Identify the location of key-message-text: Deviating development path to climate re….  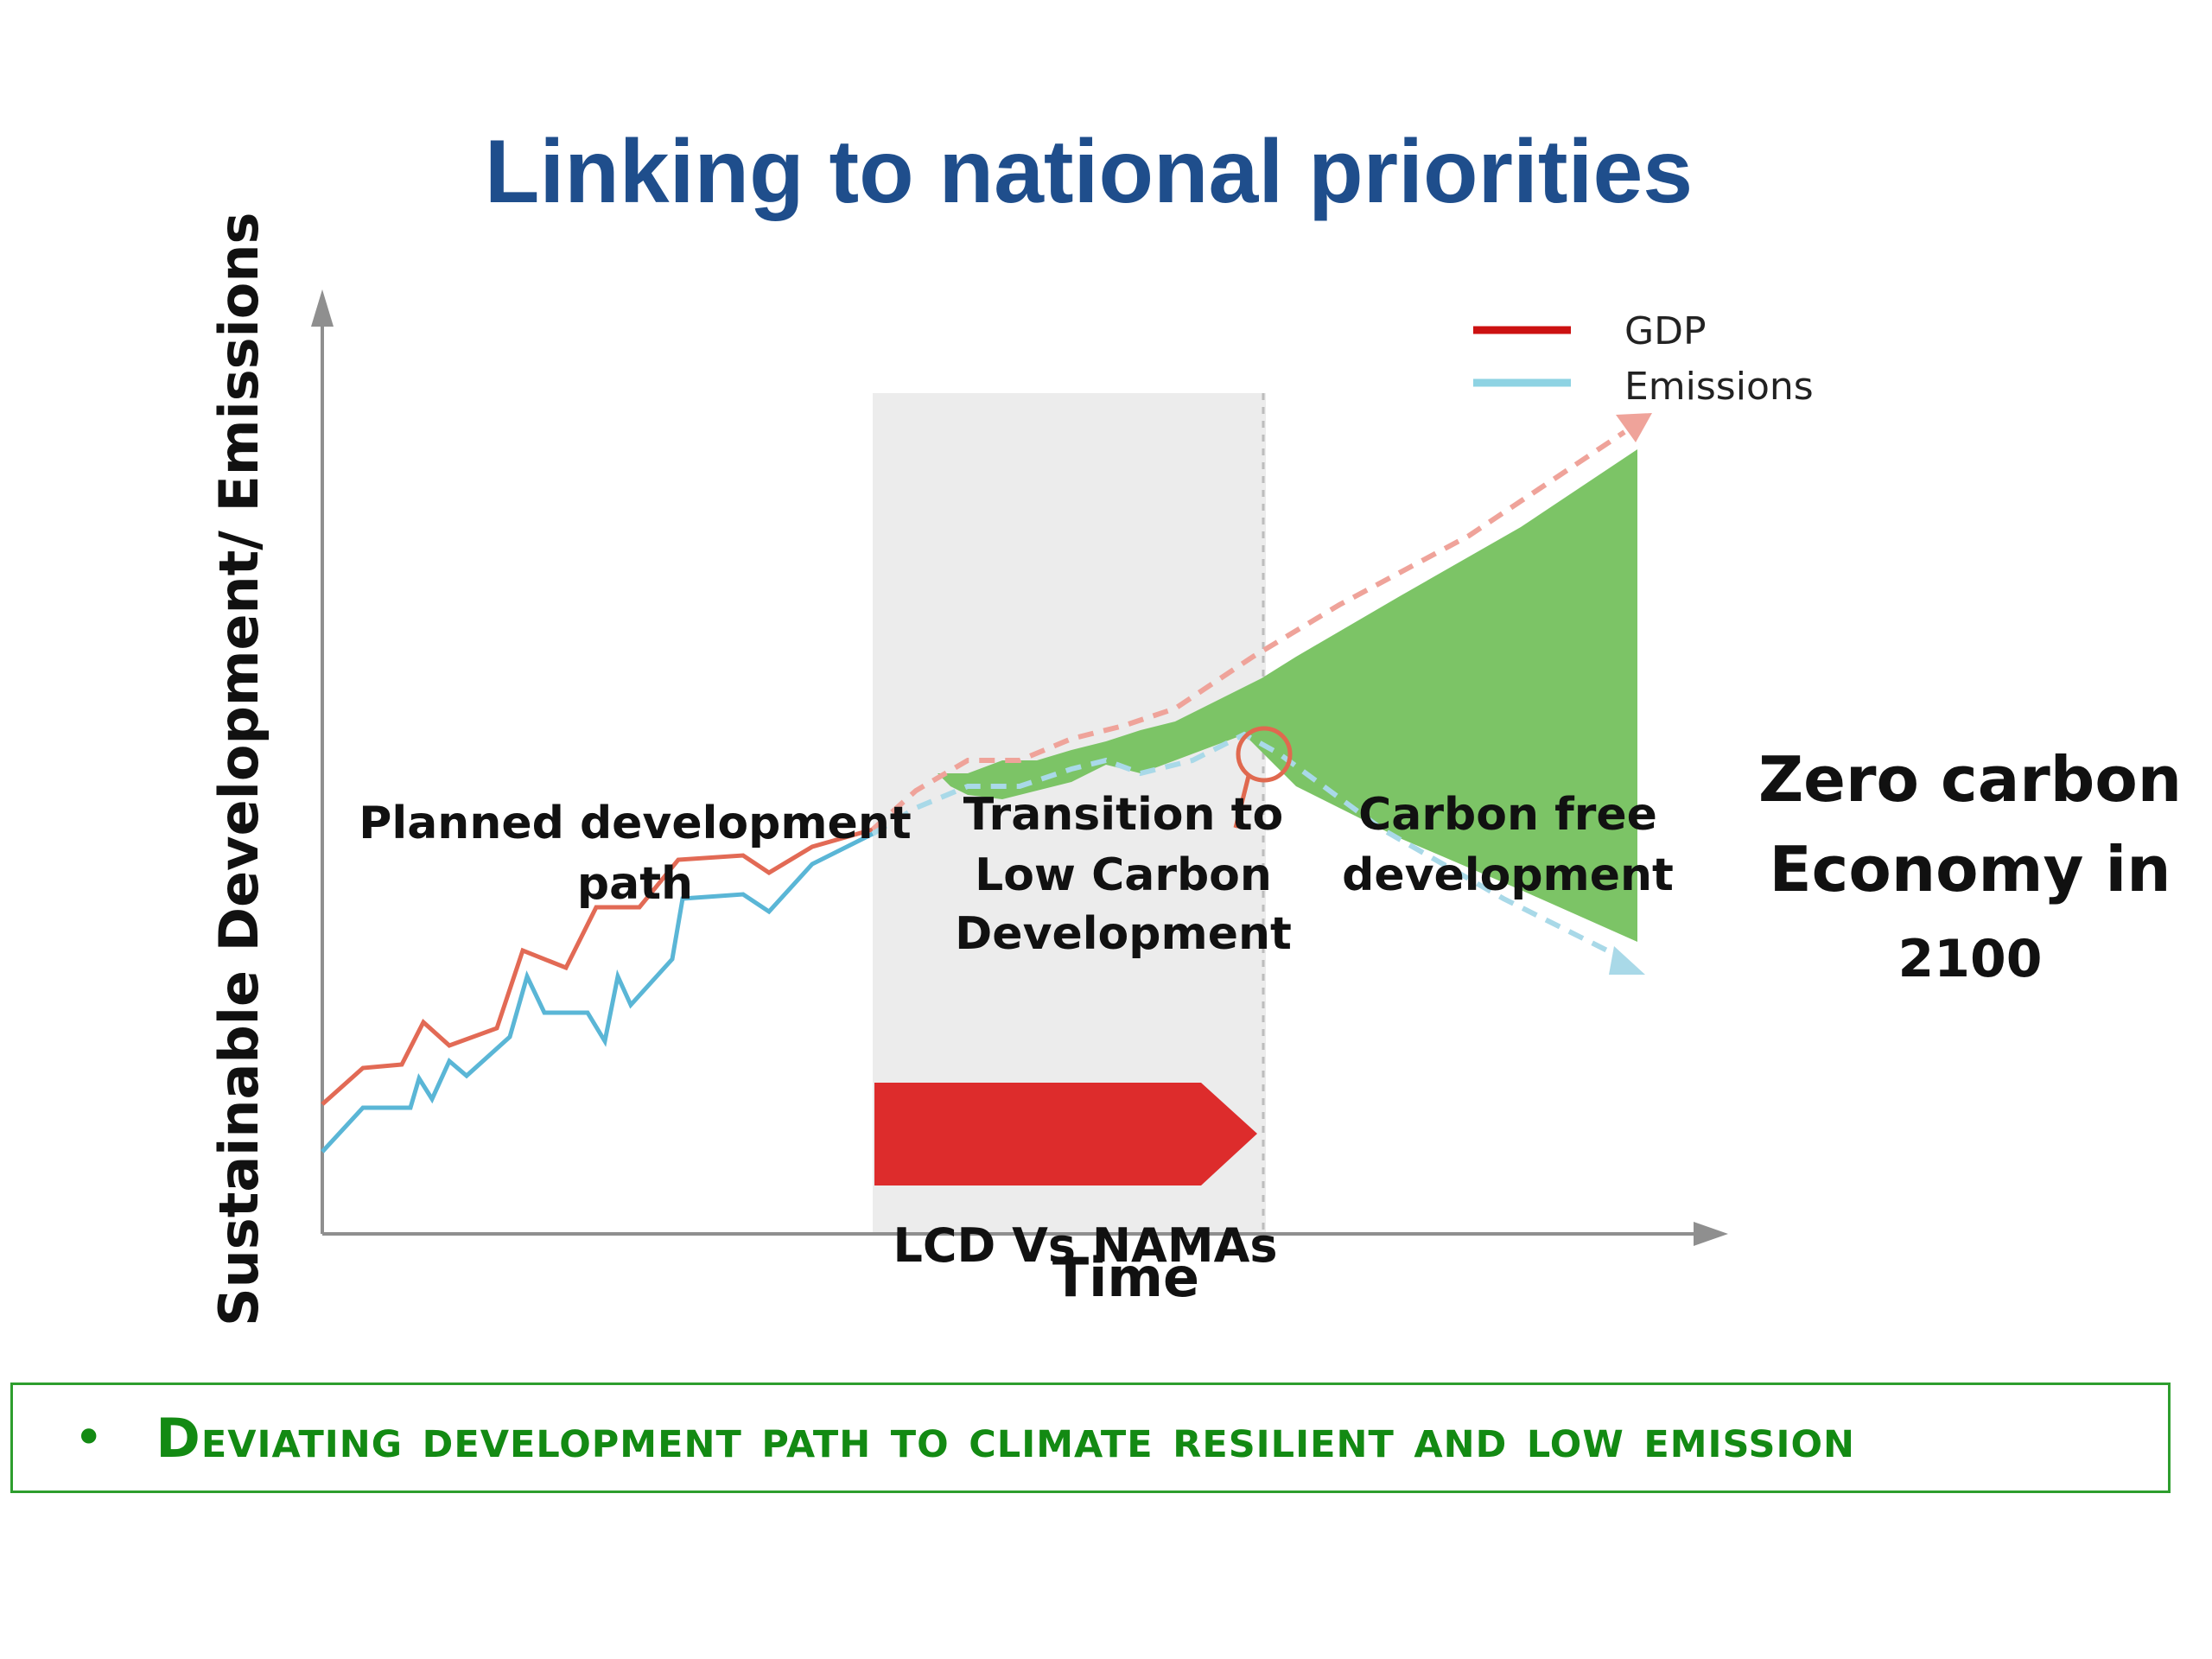
(1006, 1438).